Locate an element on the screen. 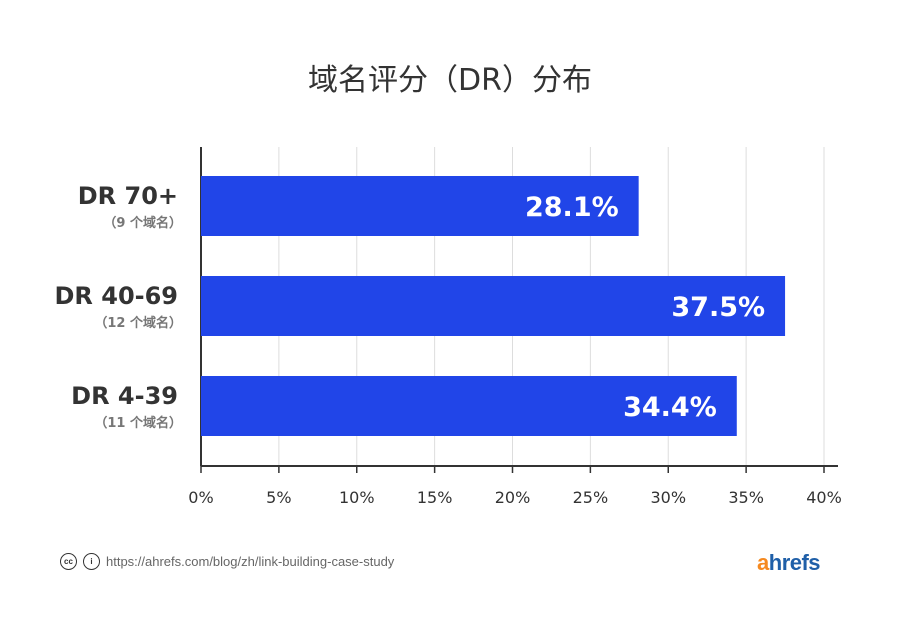  x-tick-label: 15% is located at coordinates (435, 497).